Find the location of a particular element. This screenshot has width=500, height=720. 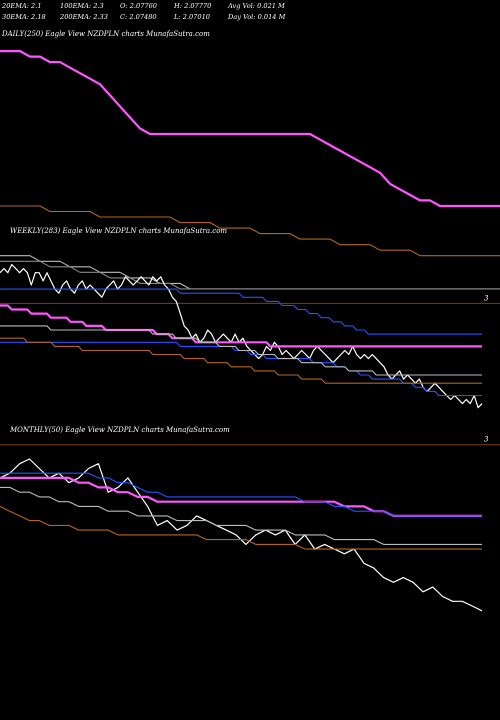

avg-vol-label: Avg Vol: 0.021 M is located at coordinates (256, 6).